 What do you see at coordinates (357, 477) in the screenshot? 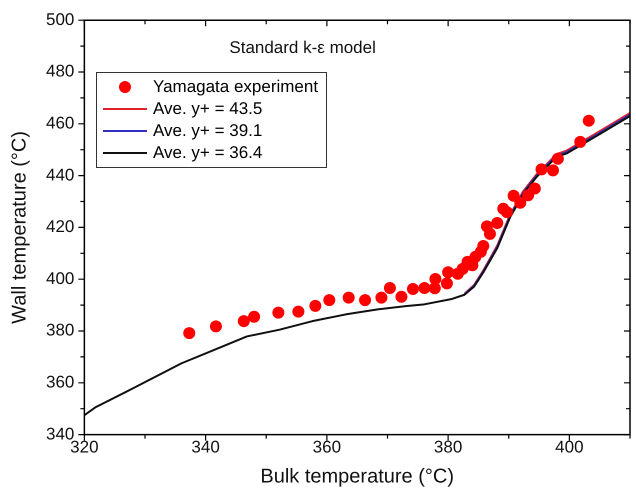
I see `x-axis-title: Bulk temperature (°C)` at bounding box center [357, 477].